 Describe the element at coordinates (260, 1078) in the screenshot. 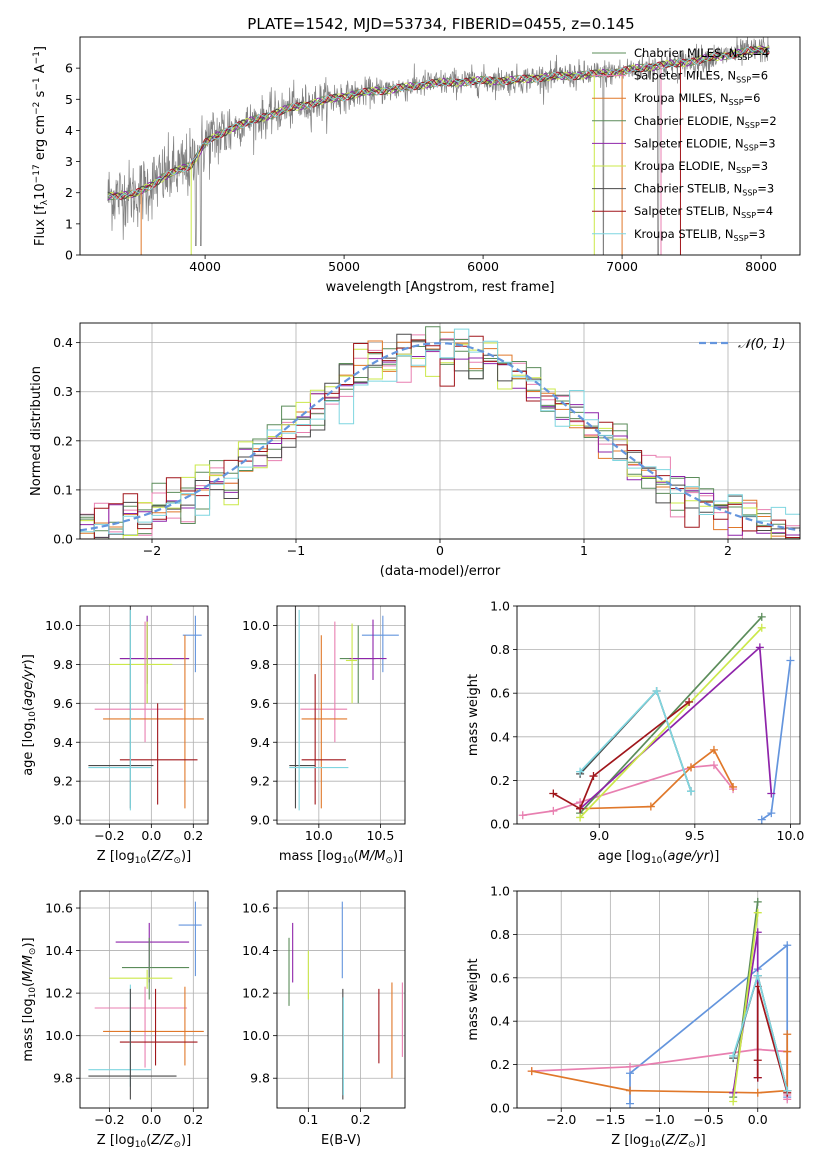

I see `y-tick-label: 9.8` at that location.